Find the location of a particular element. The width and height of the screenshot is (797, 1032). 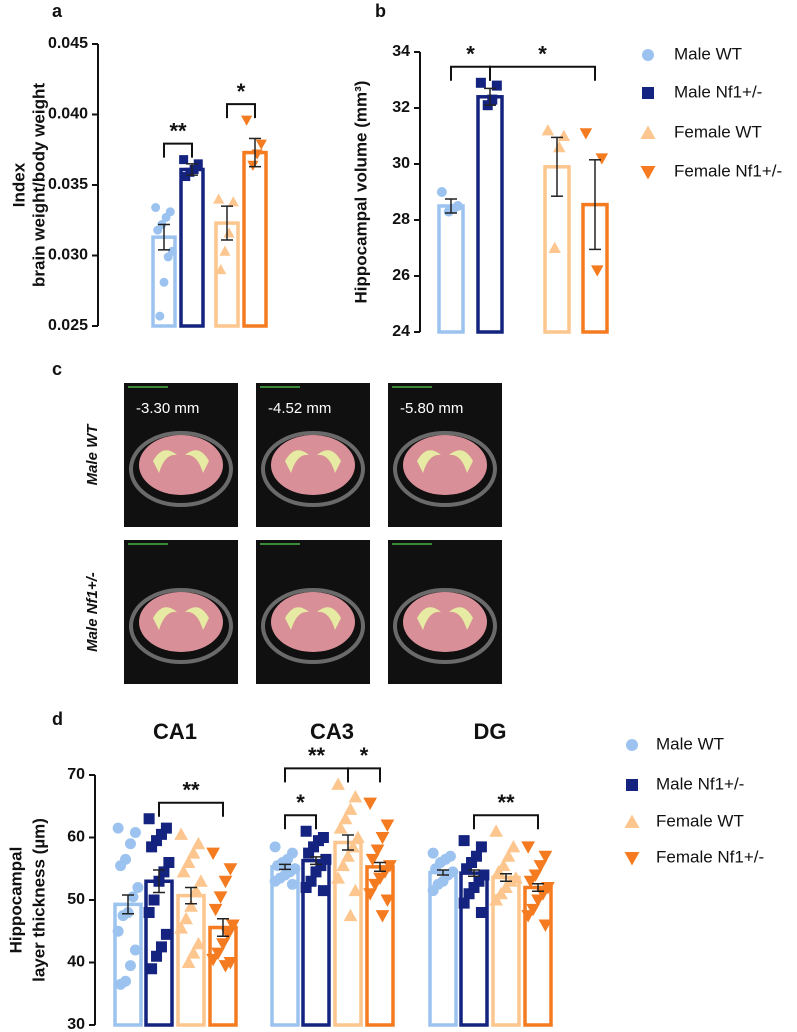

y-axis-label: Hippocampal is located at coordinates (15, 900).